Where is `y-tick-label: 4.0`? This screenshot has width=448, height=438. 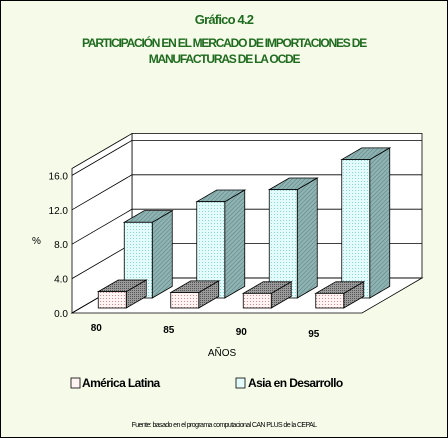
y-tick-label: 4.0 is located at coordinates (61, 280).